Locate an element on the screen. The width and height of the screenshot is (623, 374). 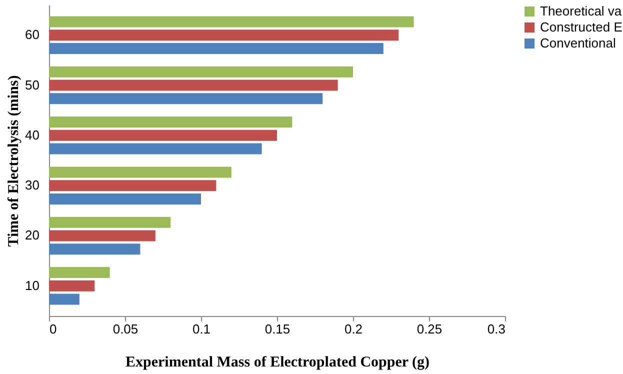
x-tick-label: 0.25 is located at coordinates (429, 329).